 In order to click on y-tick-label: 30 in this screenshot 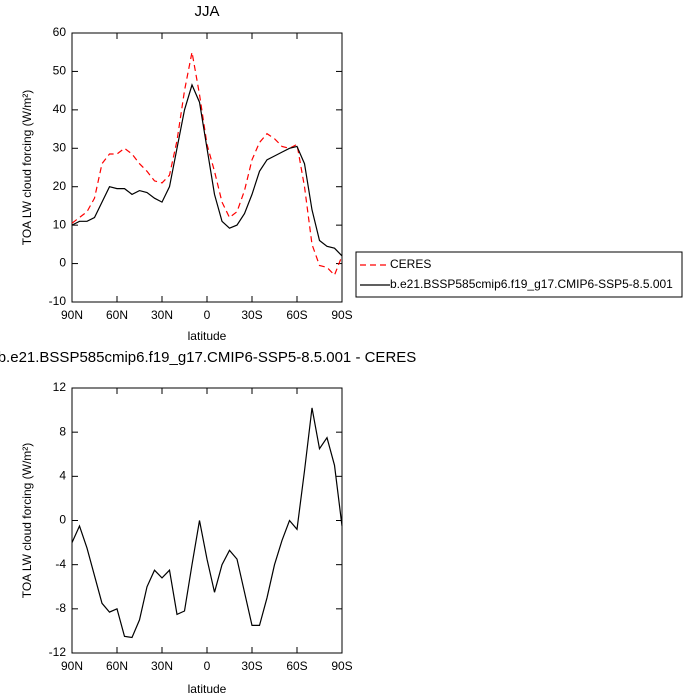, I will do `click(60, 147)`.